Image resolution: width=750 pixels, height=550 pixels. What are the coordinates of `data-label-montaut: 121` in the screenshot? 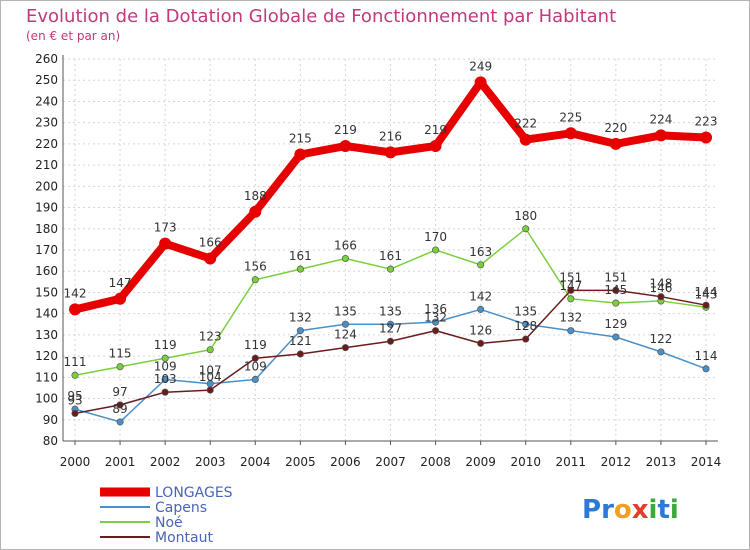 It's located at (300, 341).